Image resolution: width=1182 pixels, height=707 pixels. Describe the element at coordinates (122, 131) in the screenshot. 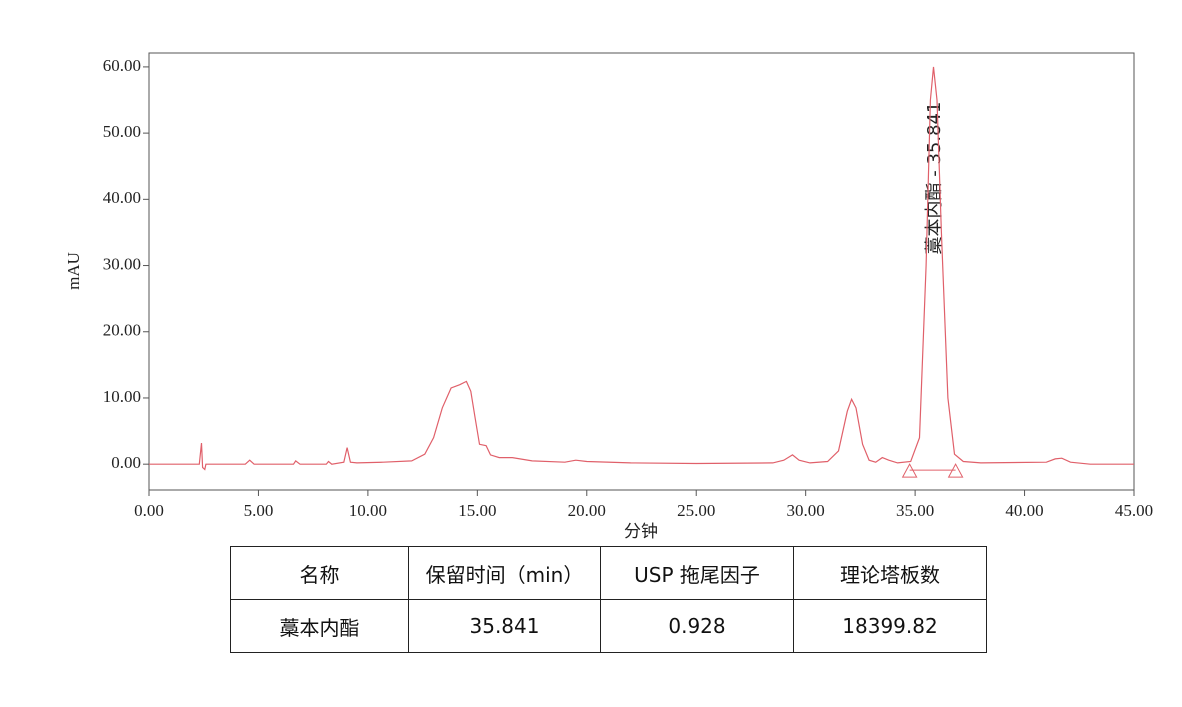

I see `y-tick-label: 50.00` at that location.